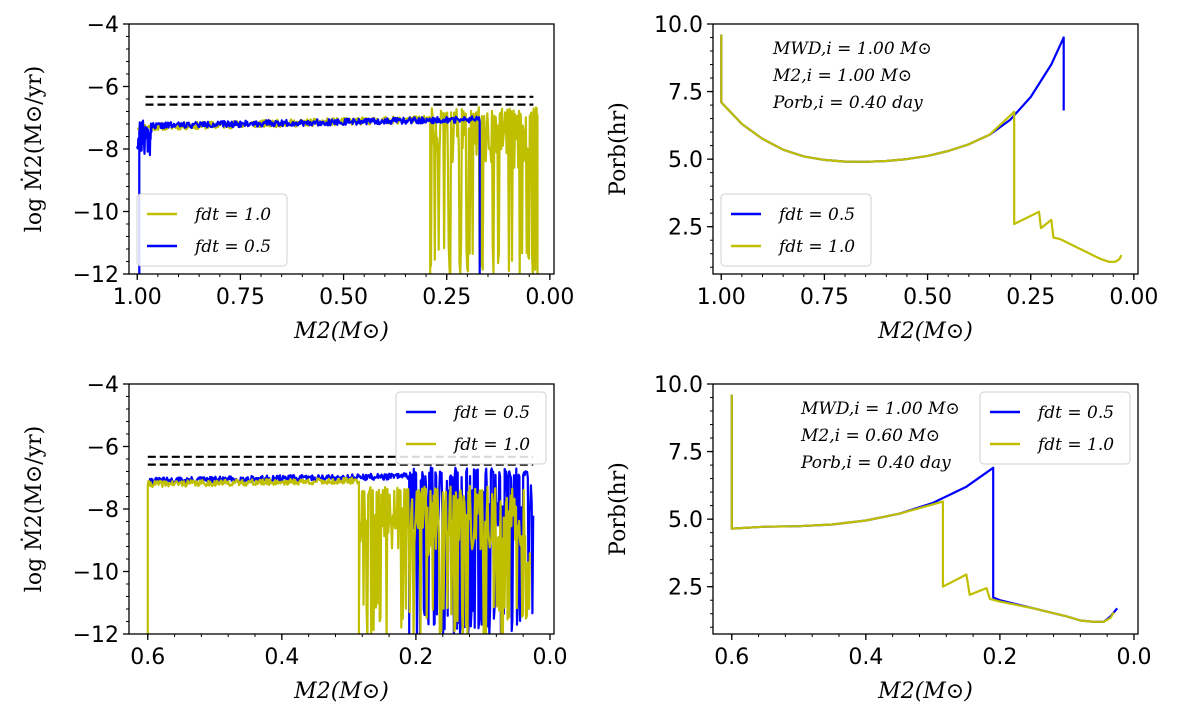 This screenshot has width=1177, height=721. I want to click on legend: fdt = 1.0 fdt = 0.5, so click(212, 230).